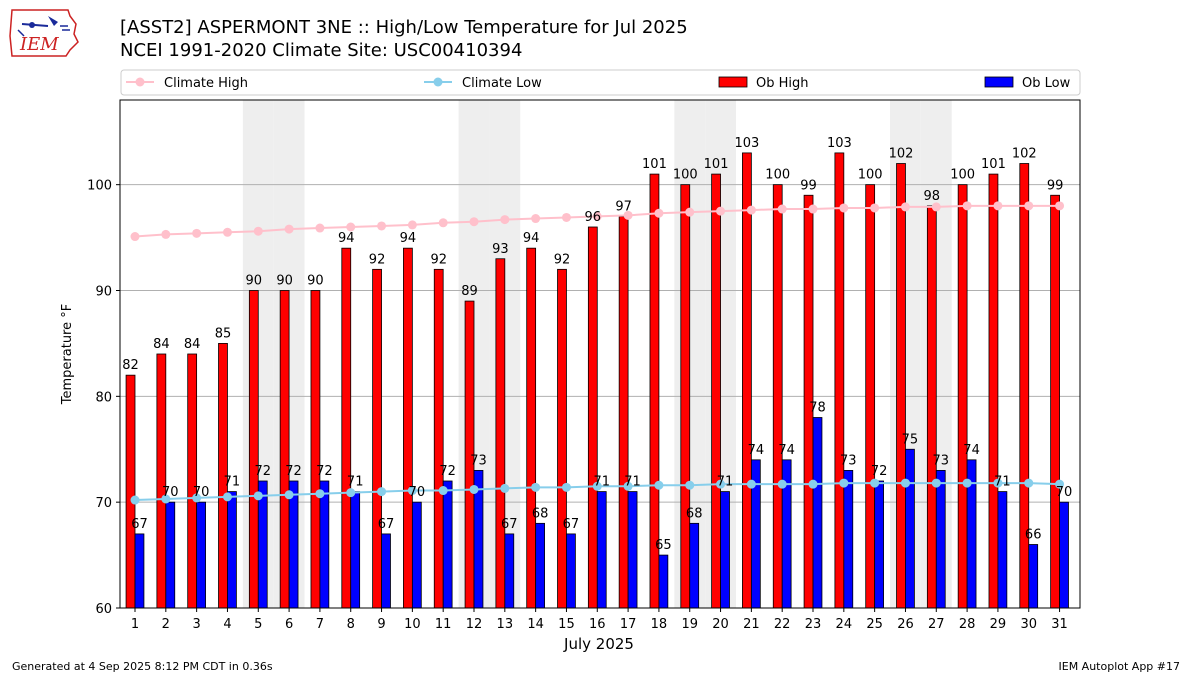  Describe the element at coordinates (817, 408) in the screenshot. I see `ob-low-label: 78` at that location.